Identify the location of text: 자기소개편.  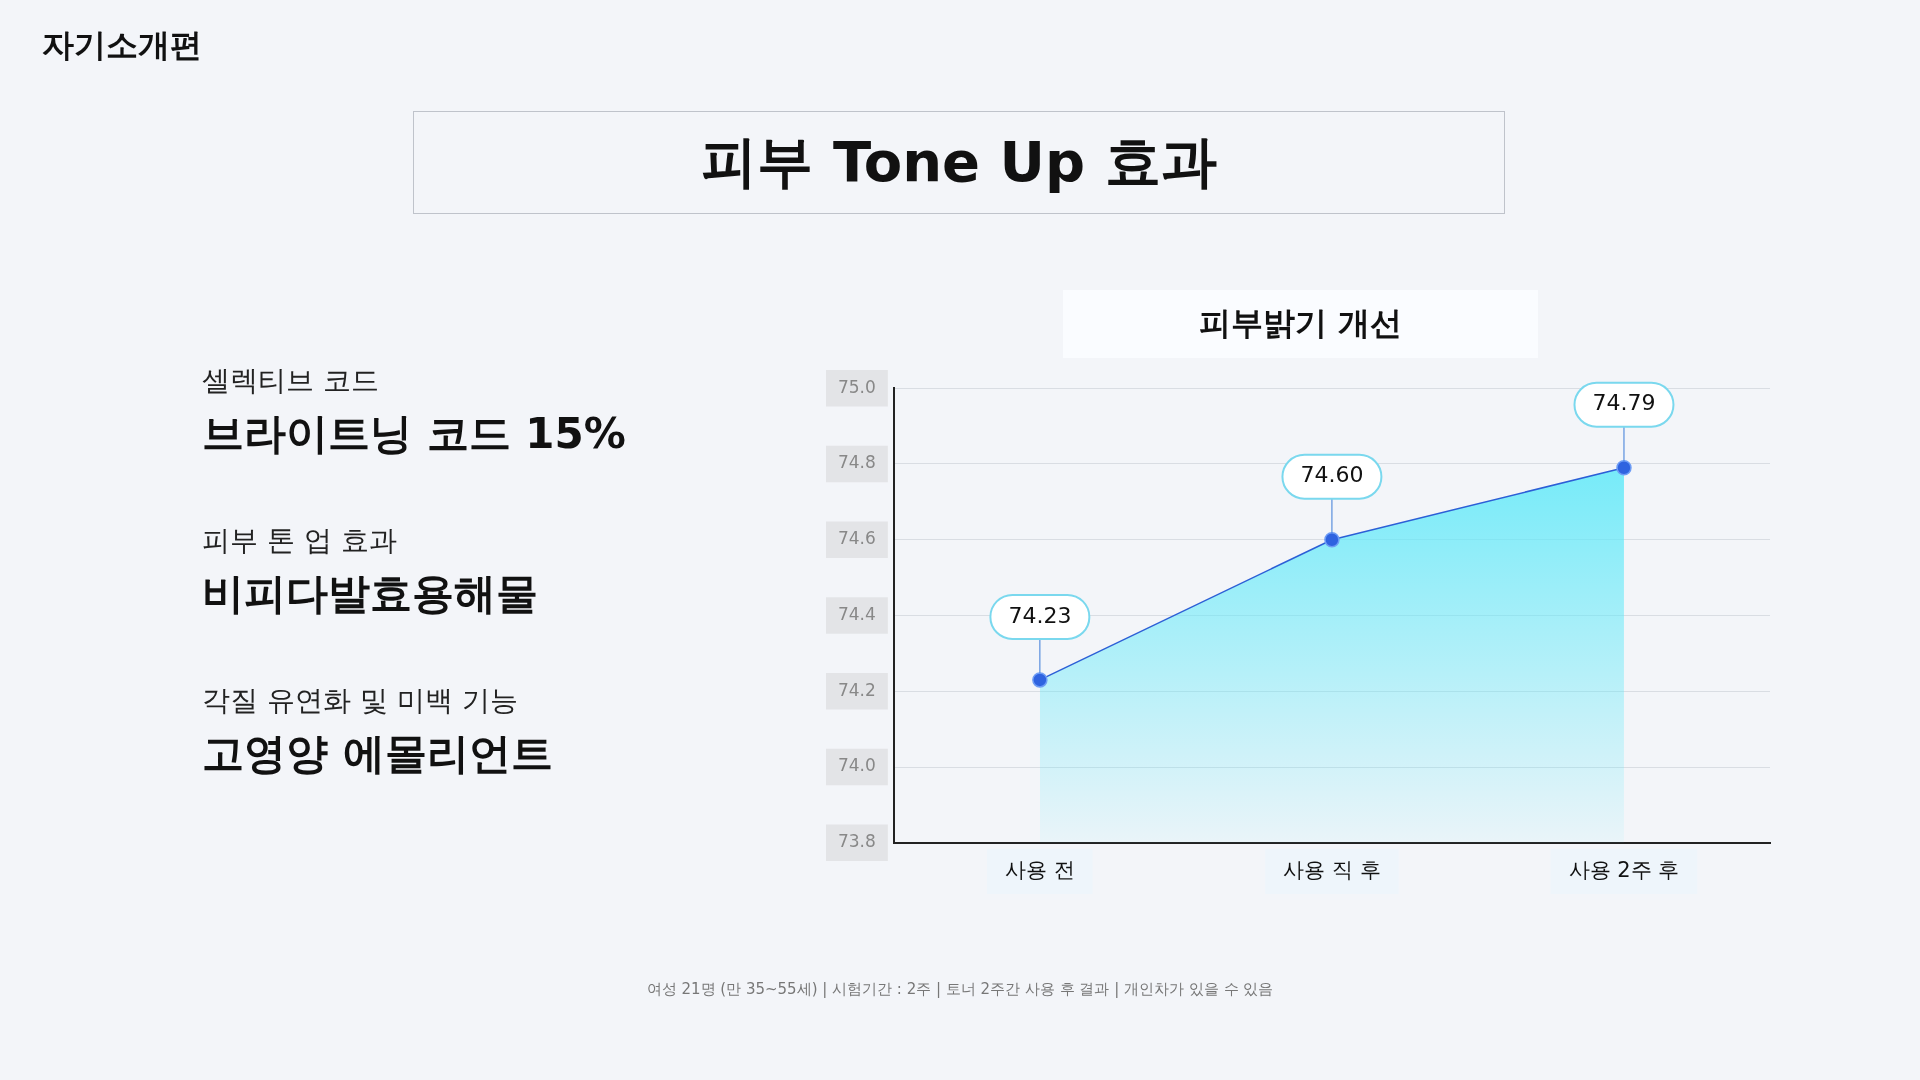
(122, 45).